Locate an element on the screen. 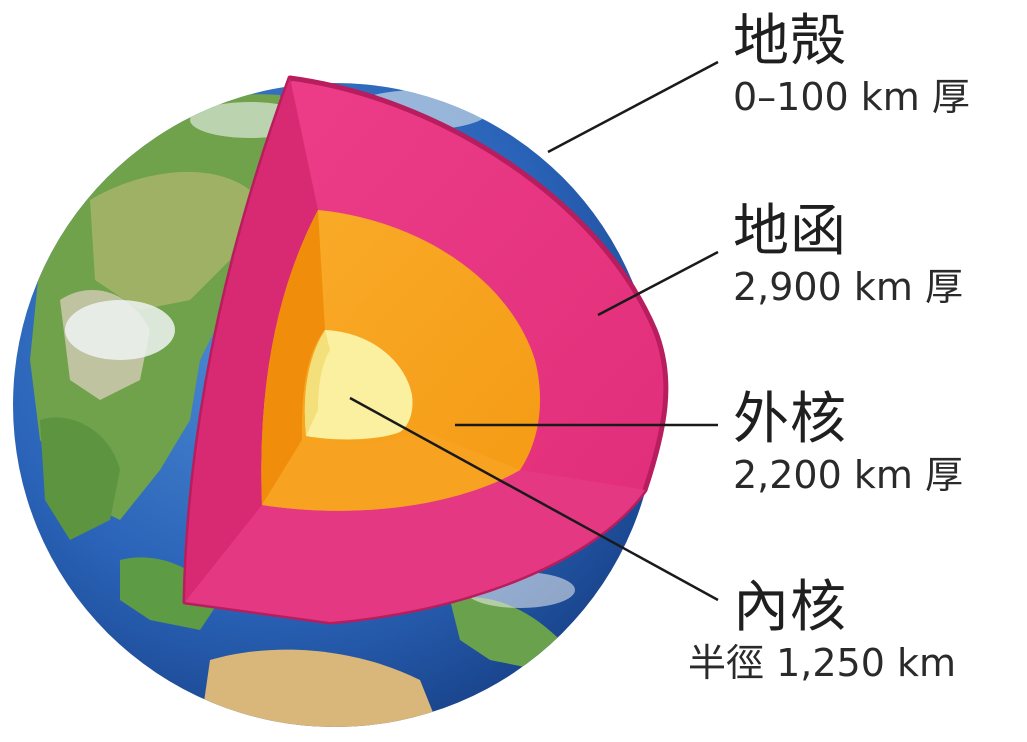 The width and height of the screenshot is (1027, 742). label-inner-core: 內核 半徑 1,250 km is located at coordinates (822, 629).